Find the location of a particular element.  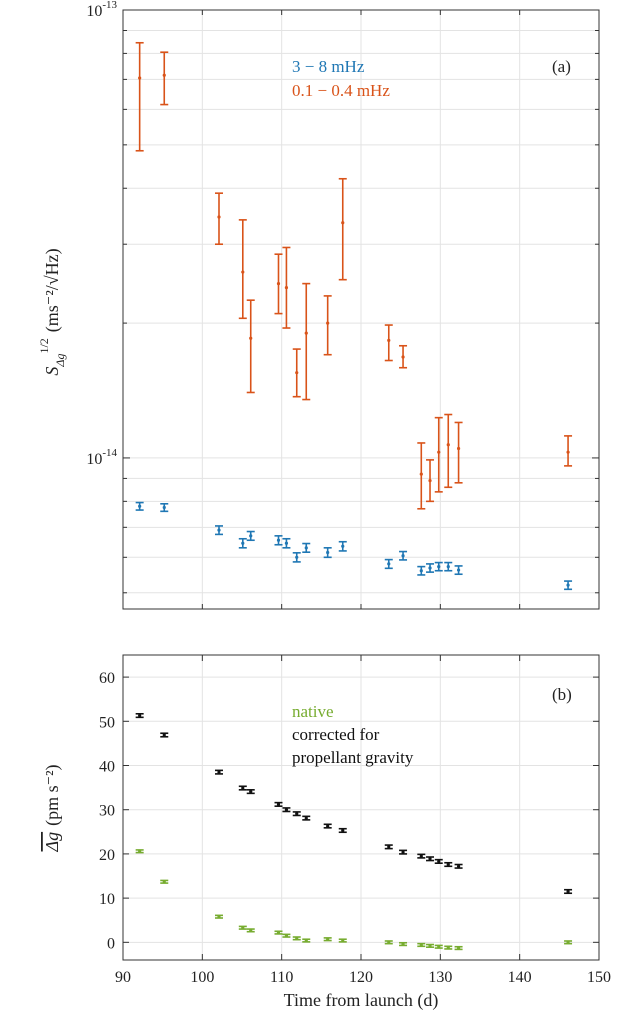

y-label-a-sub: Δg is located at coordinates (60, 361).